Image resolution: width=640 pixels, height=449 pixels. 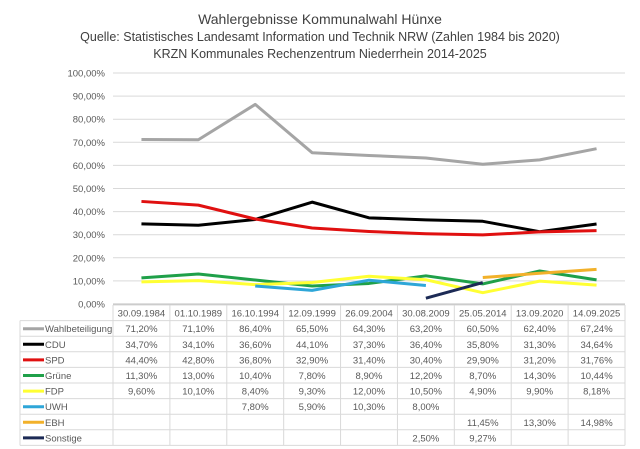 I want to click on data-label: 8,40%, so click(x=255, y=392).